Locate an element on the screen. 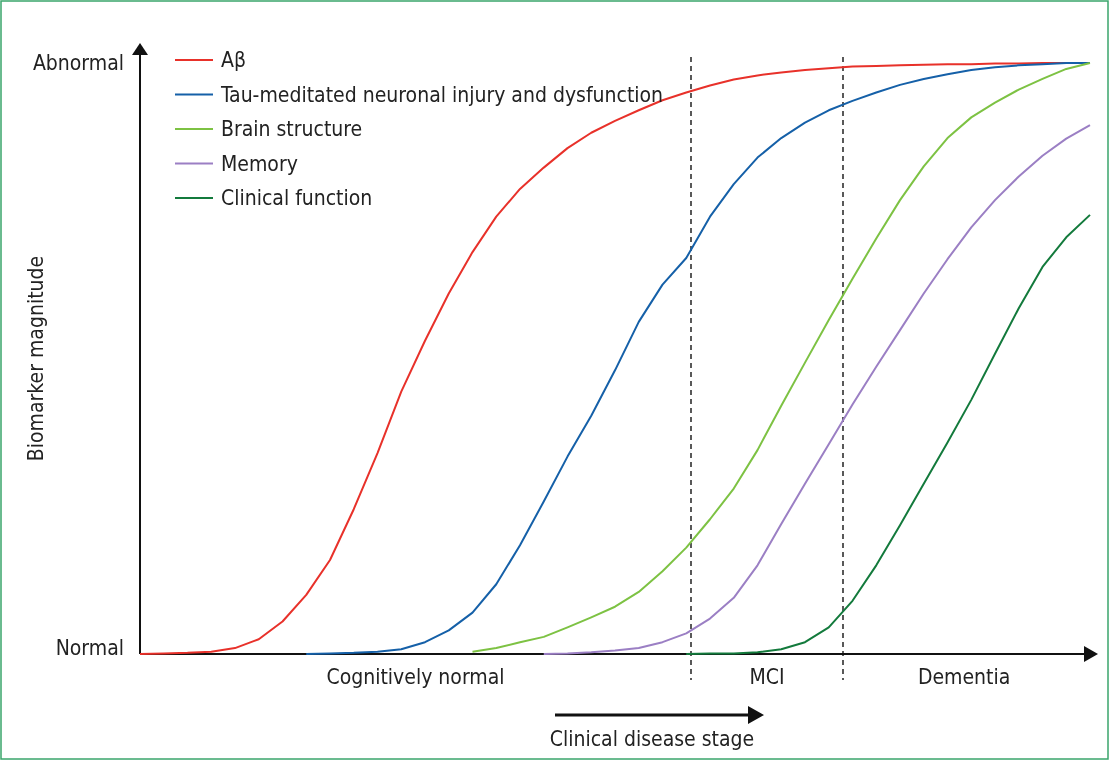  text: Cognitively normal is located at coordinates (415, 677).